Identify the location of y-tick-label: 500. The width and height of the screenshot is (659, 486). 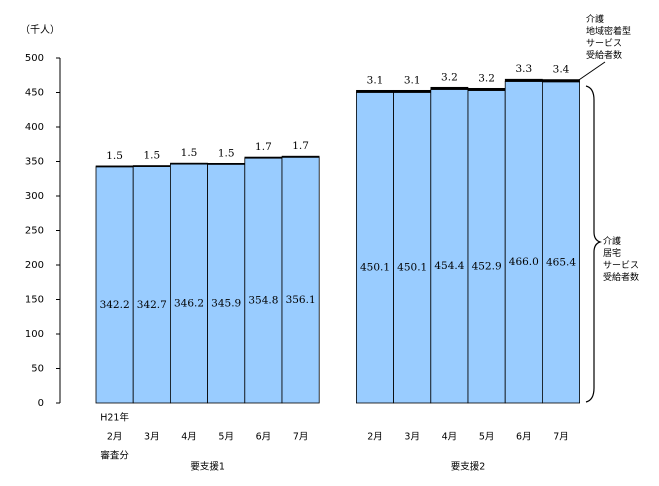
(34, 58).